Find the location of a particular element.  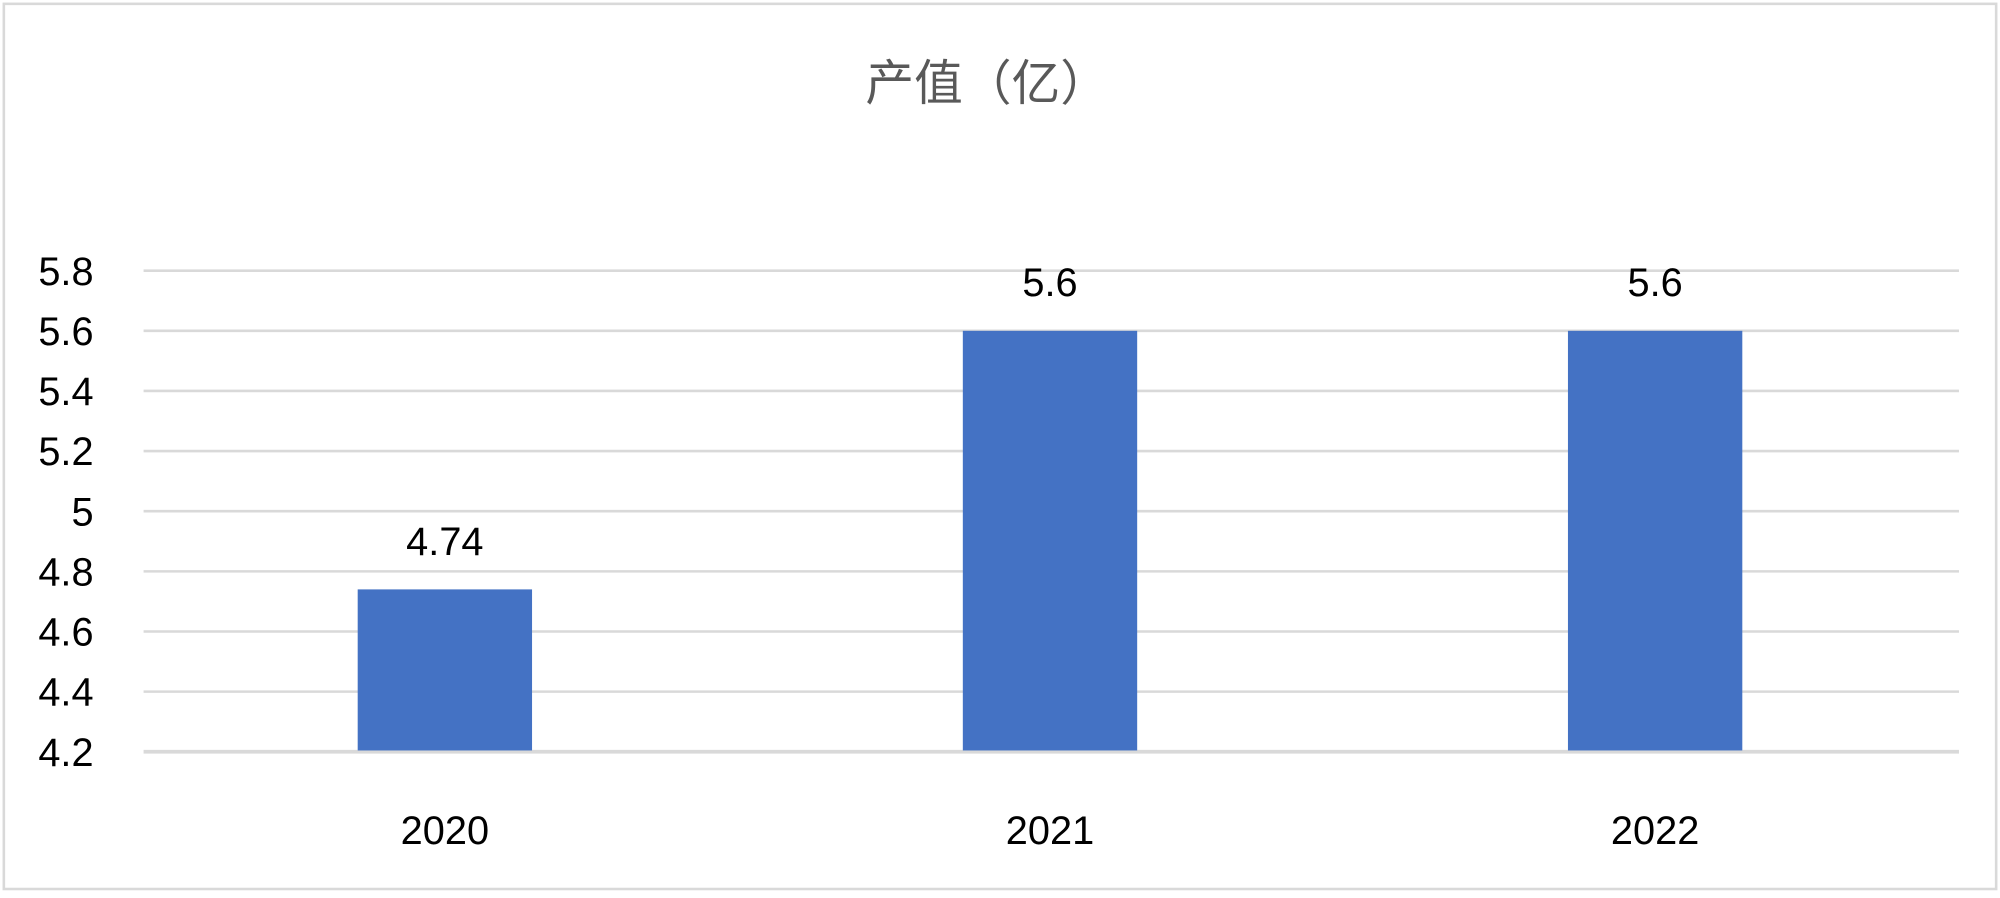

x-tick-label: 2021 is located at coordinates (1050, 831).